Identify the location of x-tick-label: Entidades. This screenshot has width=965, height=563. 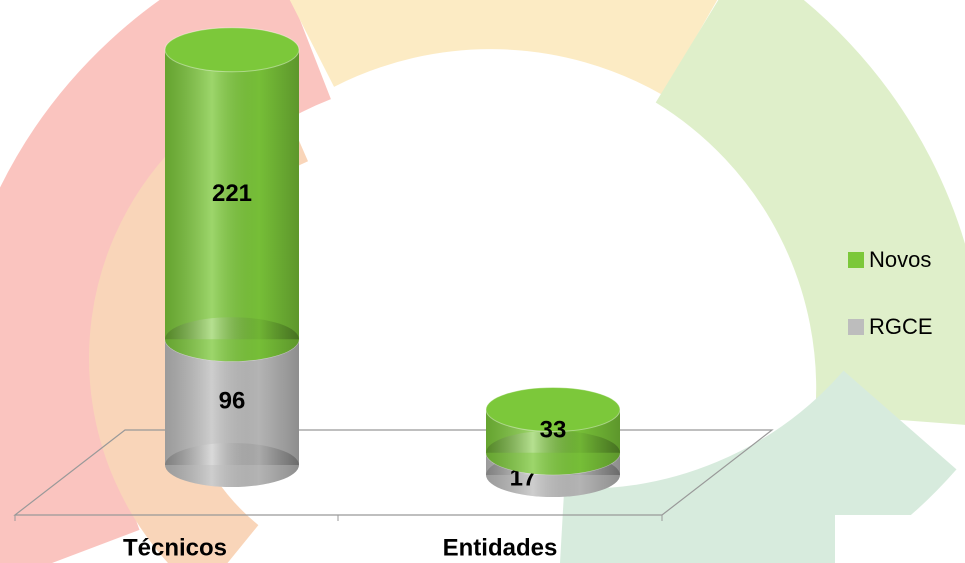
(500, 547).